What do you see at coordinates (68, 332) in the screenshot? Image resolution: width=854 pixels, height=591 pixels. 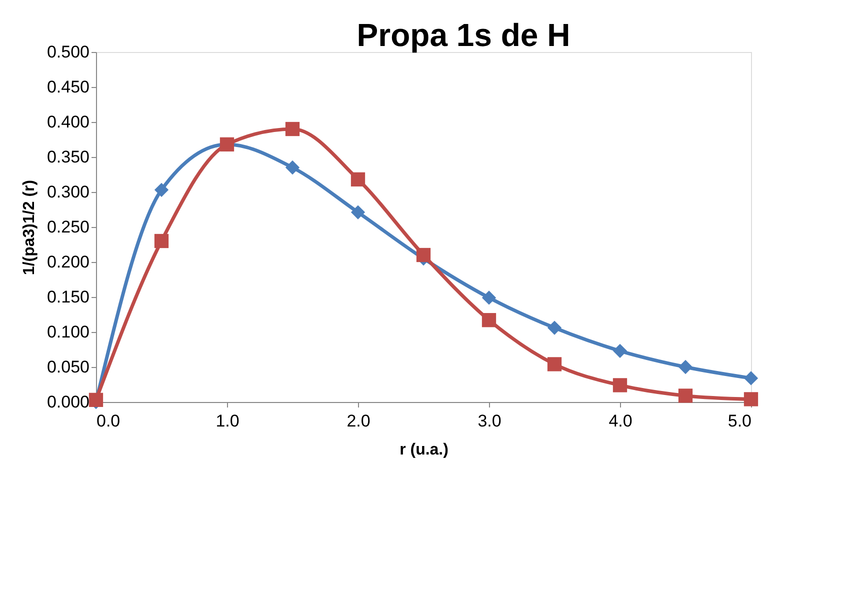 I see `y-tick-label: 0.100` at bounding box center [68, 332].